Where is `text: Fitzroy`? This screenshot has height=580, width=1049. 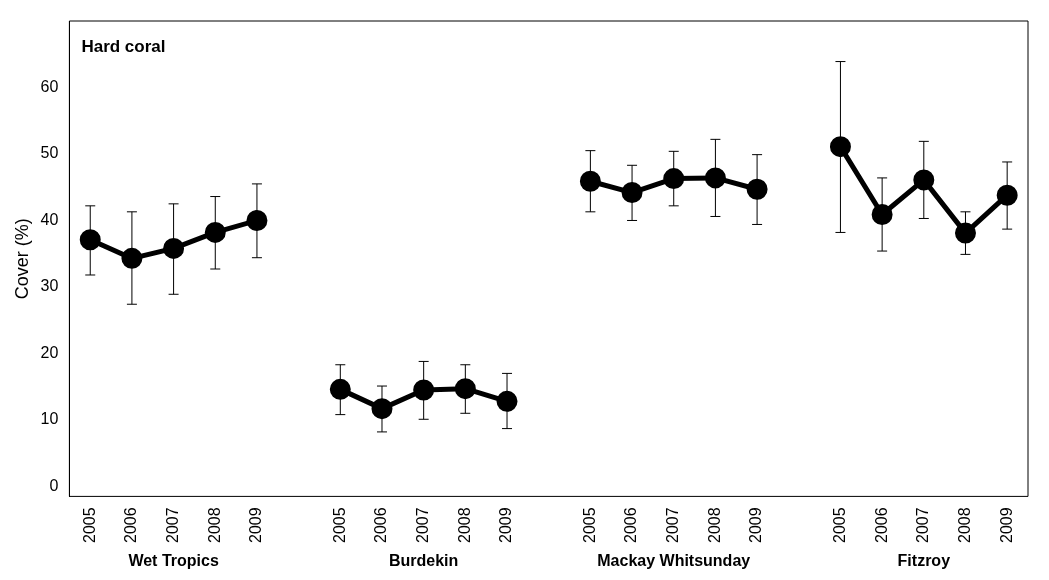 text: Fitzroy is located at coordinates (924, 561).